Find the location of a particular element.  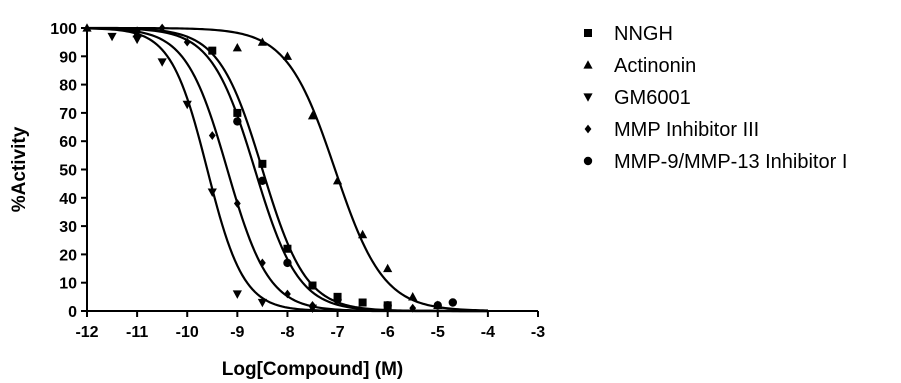

y-tick-label: 50 is located at coordinates (68, 171).